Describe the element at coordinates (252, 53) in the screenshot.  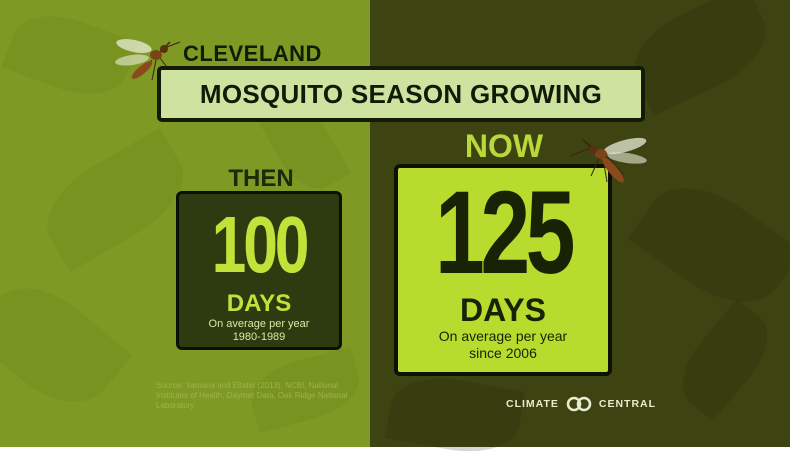
I see `location-label: CLEVELAND` at that location.